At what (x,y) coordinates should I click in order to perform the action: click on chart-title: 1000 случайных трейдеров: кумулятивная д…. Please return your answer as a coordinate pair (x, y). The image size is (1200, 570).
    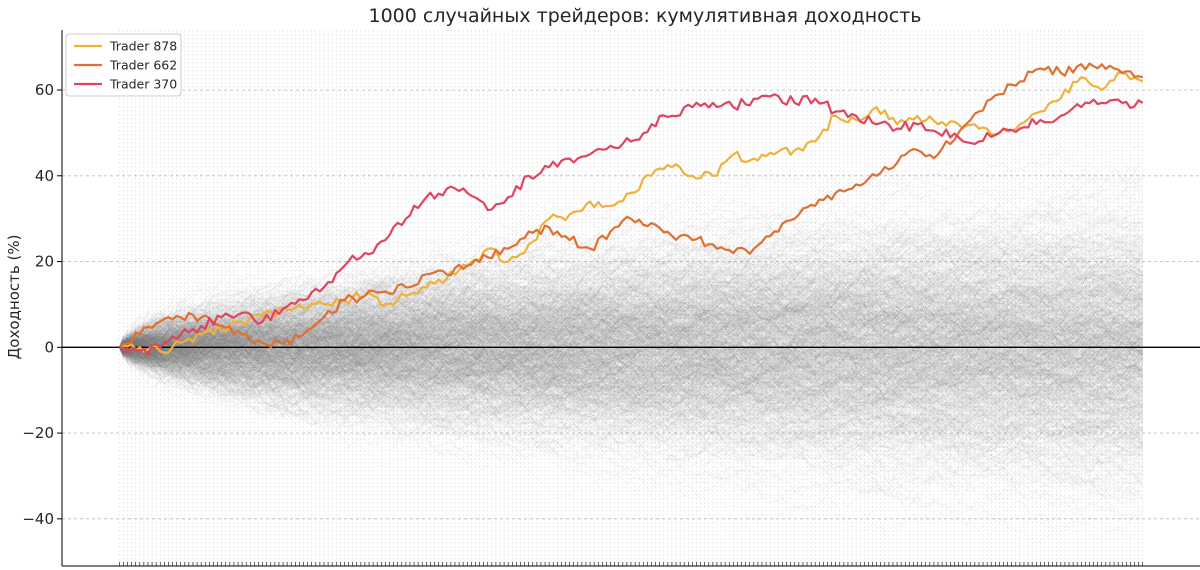
    Looking at the image, I should click on (644, 16).